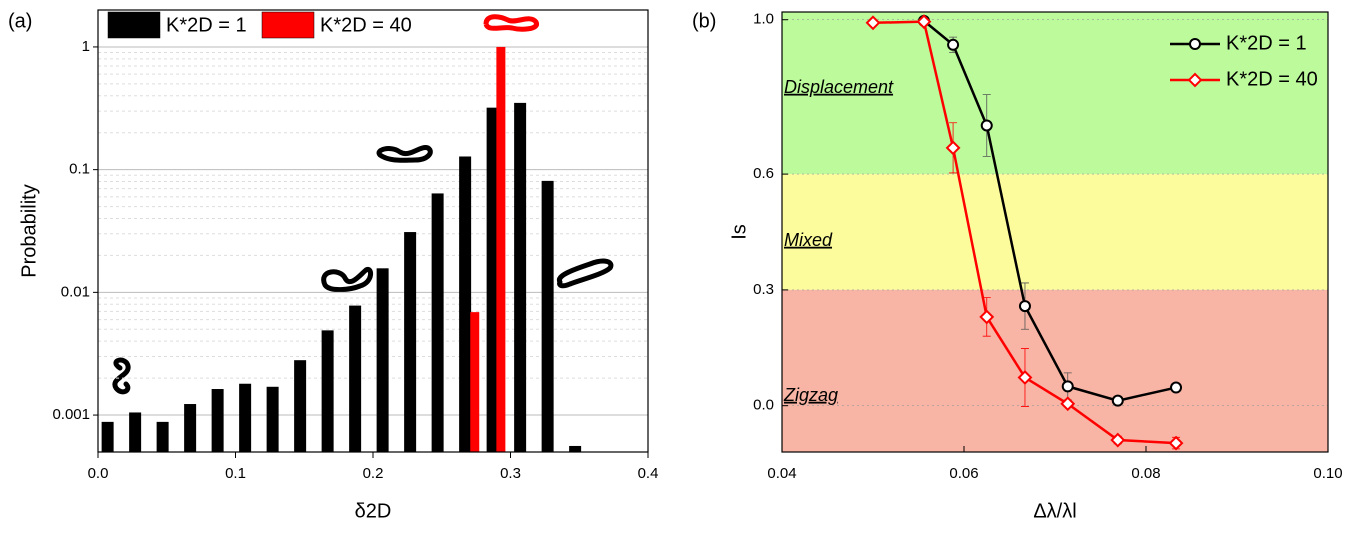  I want to click on x-tick-label: 0.0, so click(98, 473).